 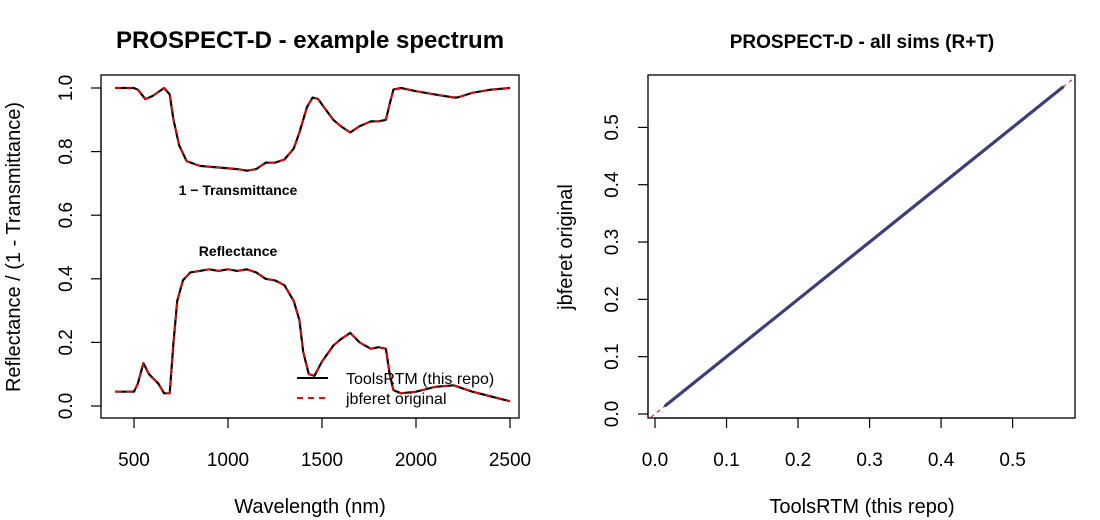 What do you see at coordinates (869, 460) in the screenshot?
I see `right-x-tick-label: 0.3` at bounding box center [869, 460].